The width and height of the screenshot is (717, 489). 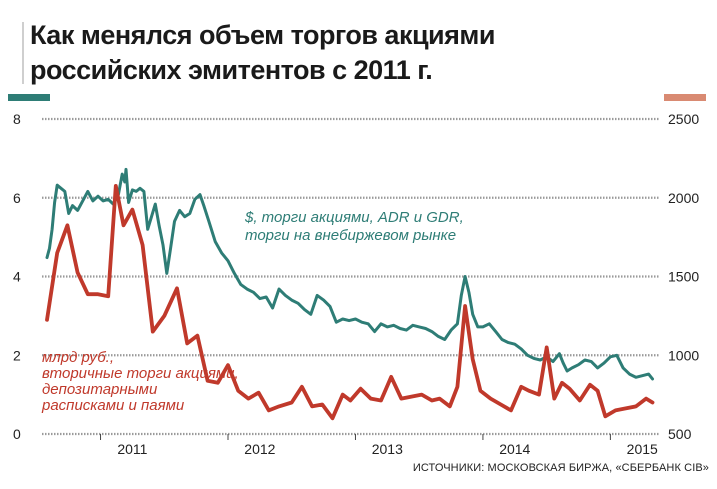 What do you see at coordinates (683, 355) in the screenshot?
I see `right-y-tick-label: 1000` at bounding box center [683, 355].